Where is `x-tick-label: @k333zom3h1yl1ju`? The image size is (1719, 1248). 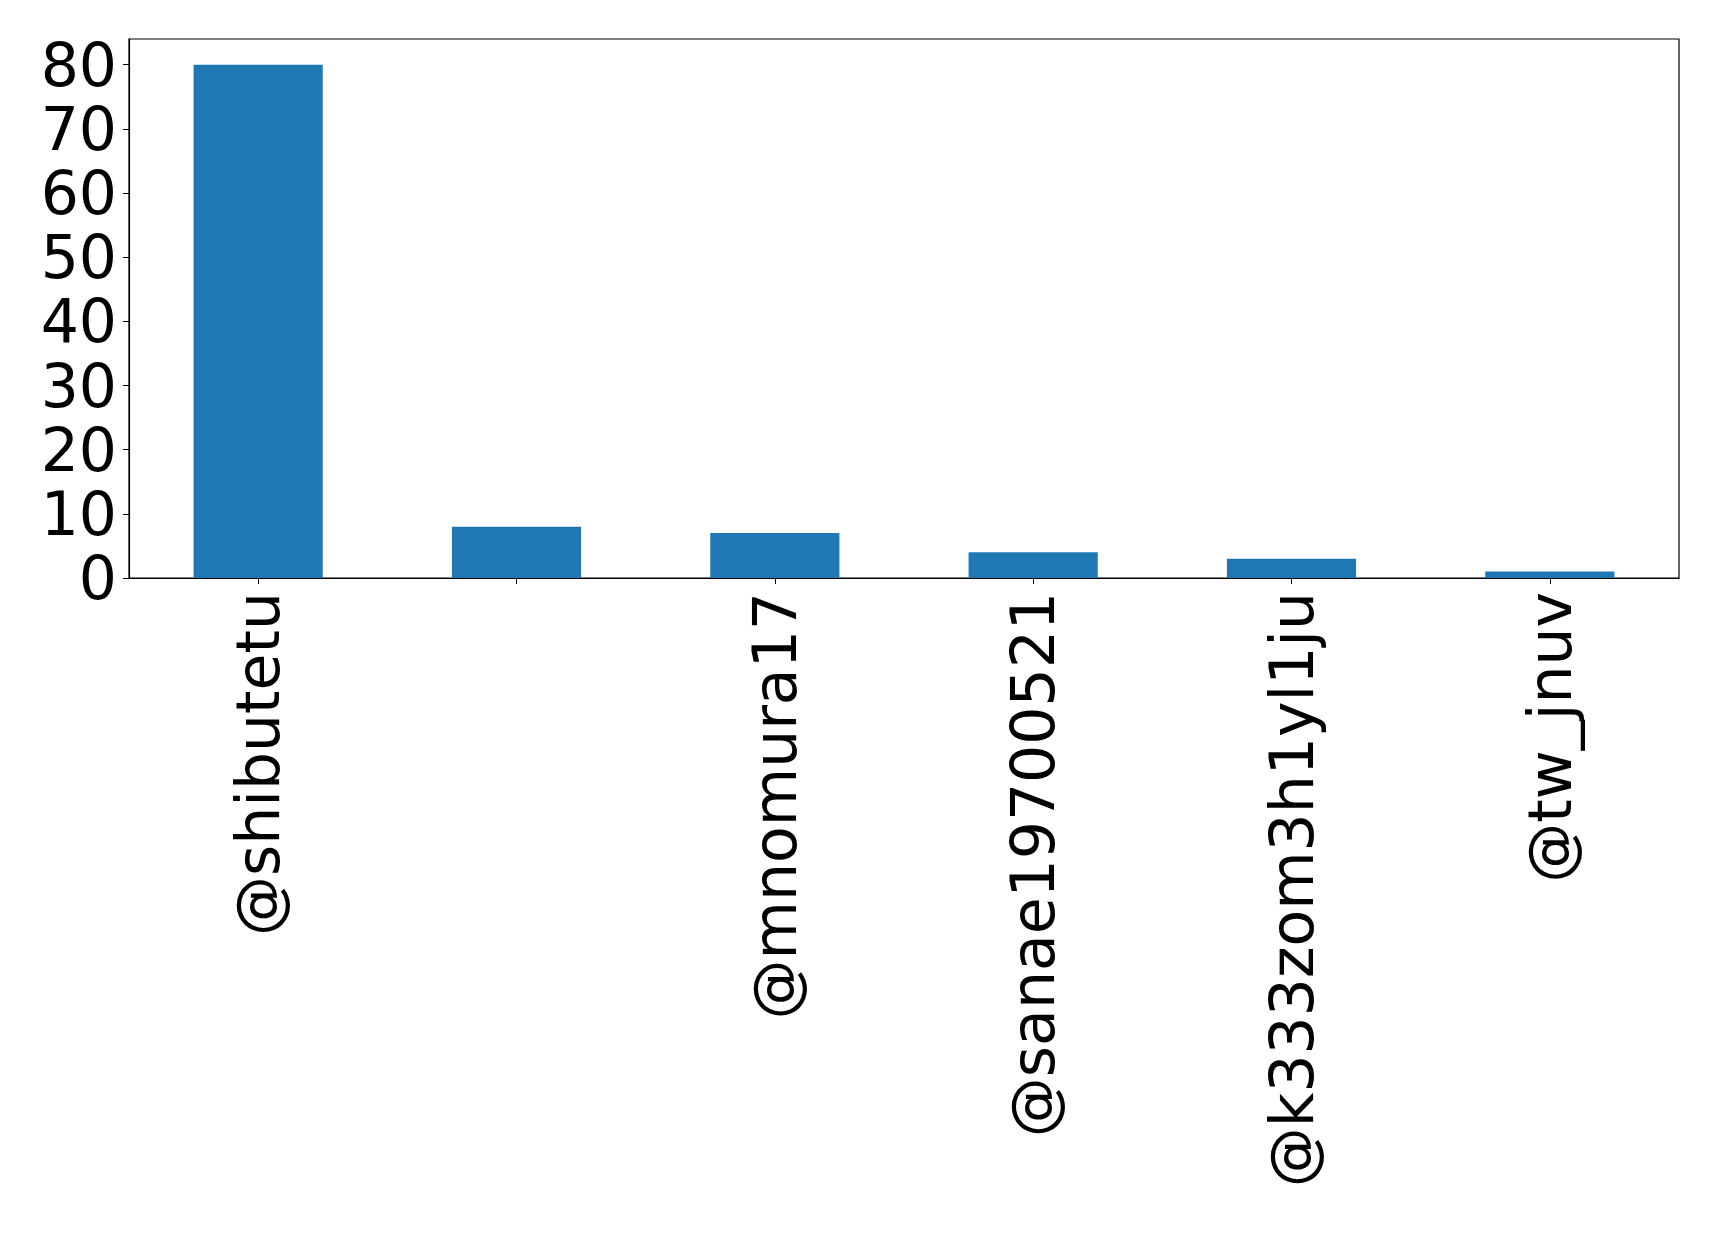
x-tick-label: @k333zom3h1yl1ju is located at coordinates (1291, 890).